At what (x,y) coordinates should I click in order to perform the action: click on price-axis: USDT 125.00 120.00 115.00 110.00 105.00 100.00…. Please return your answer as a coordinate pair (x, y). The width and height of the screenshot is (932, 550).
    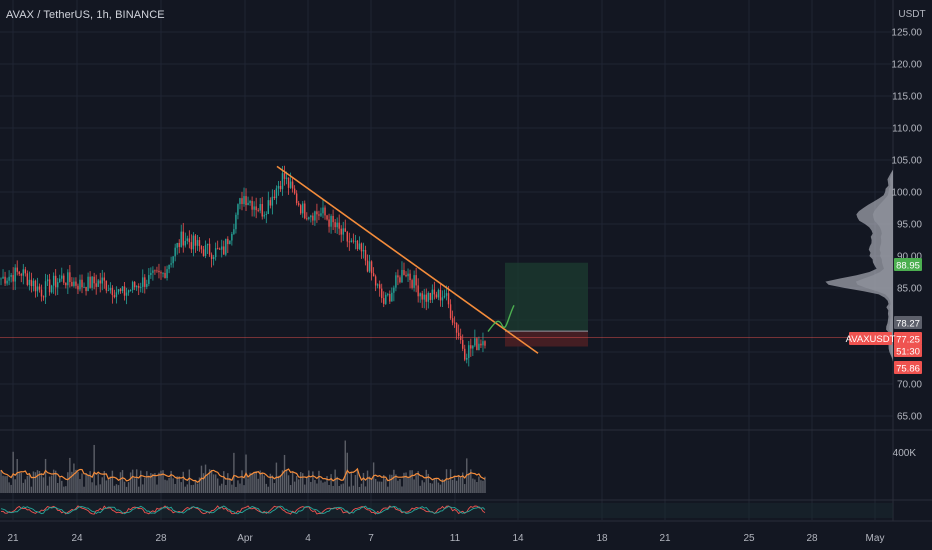
    Looking at the image, I should click on (908, 234).